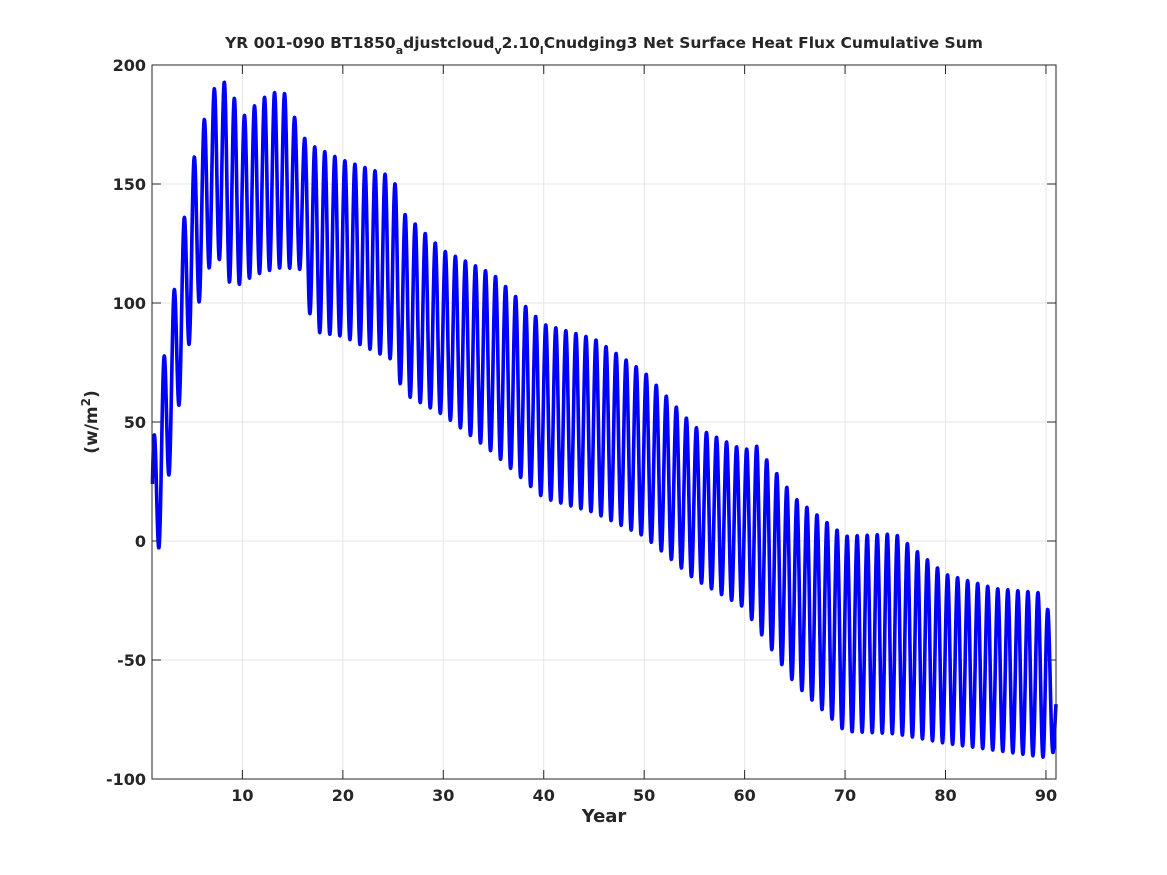  I want to click on x-tick-label: 70, so click(845, 795).